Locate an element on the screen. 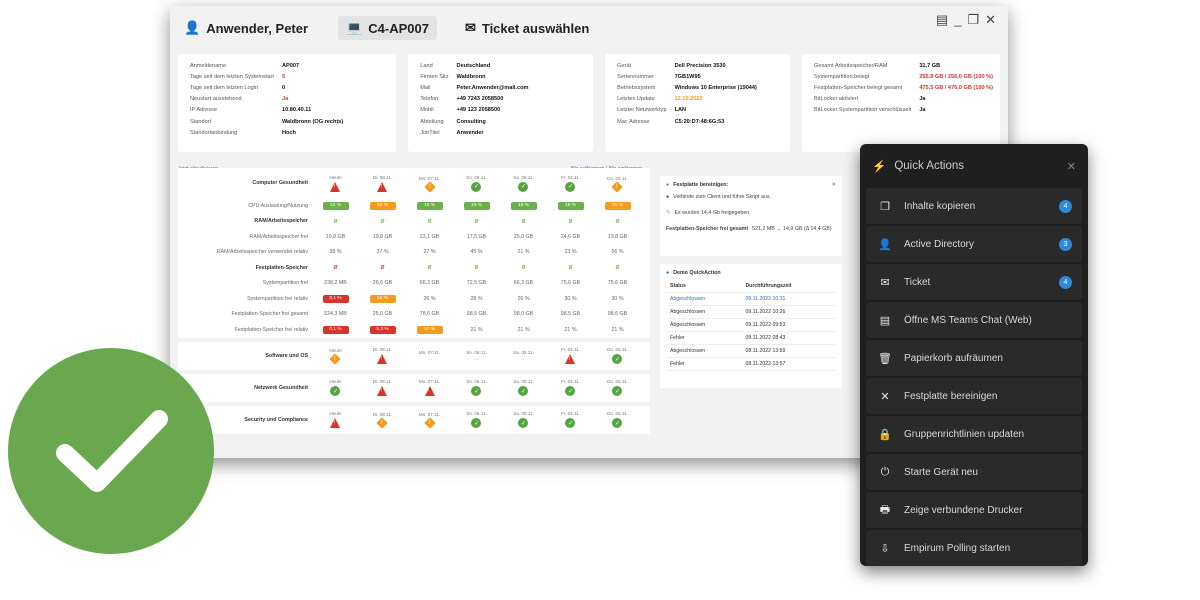  status-cell: Sa. 05.11. ✓ is located at coordinates (523, 387).